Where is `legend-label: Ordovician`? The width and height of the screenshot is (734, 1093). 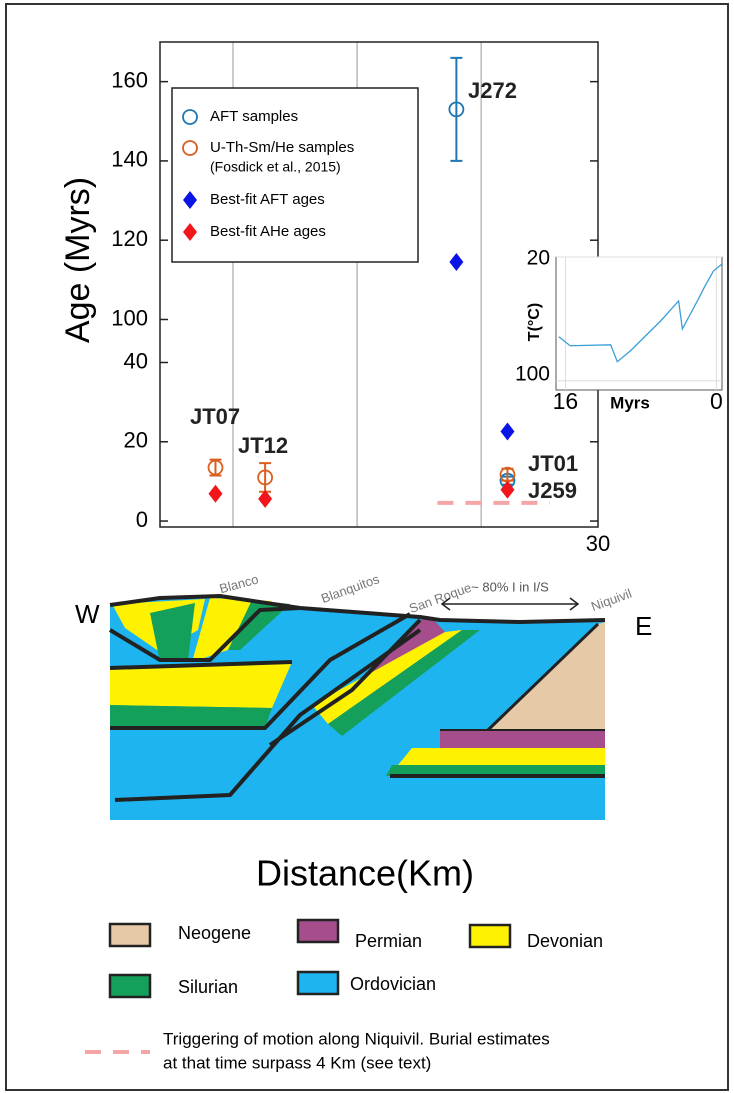 legend-label: Ordovician is located at coordinates (393, 984).